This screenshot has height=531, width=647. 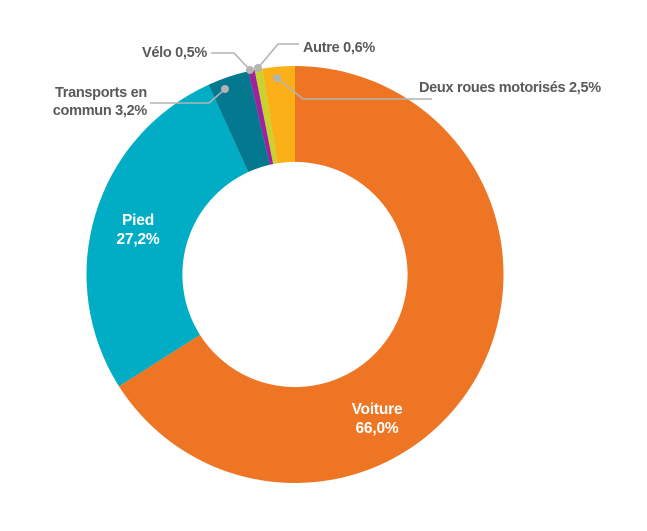 I want to click on label-transports-line1: Transports en, so click(x=101, y=93).